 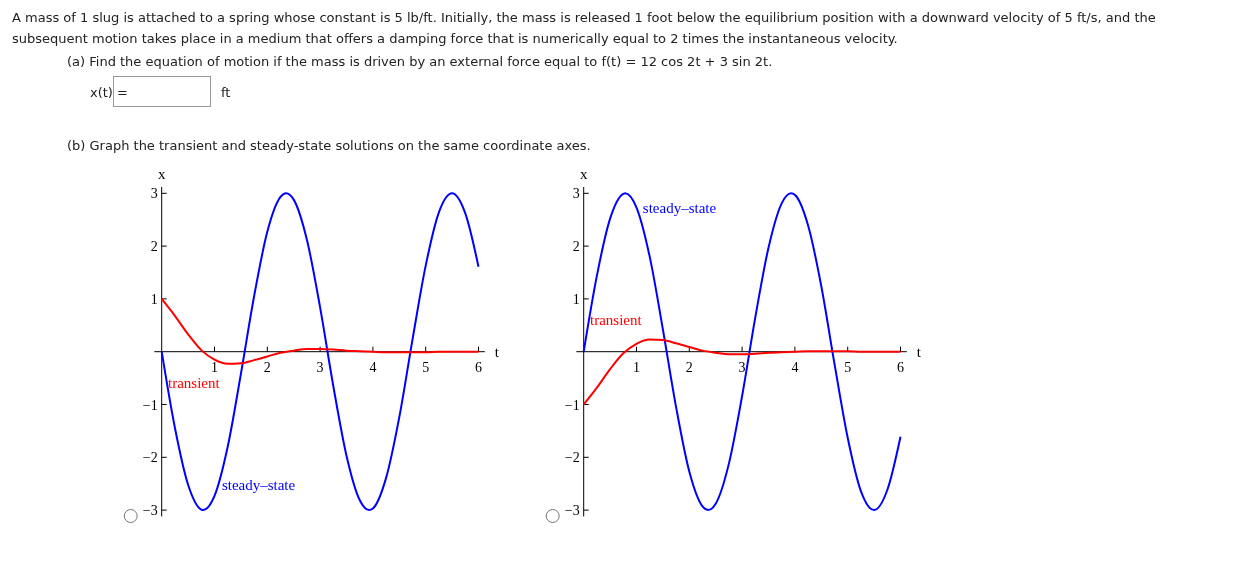 I want to click on text: ft, so click(x=226, y=92).